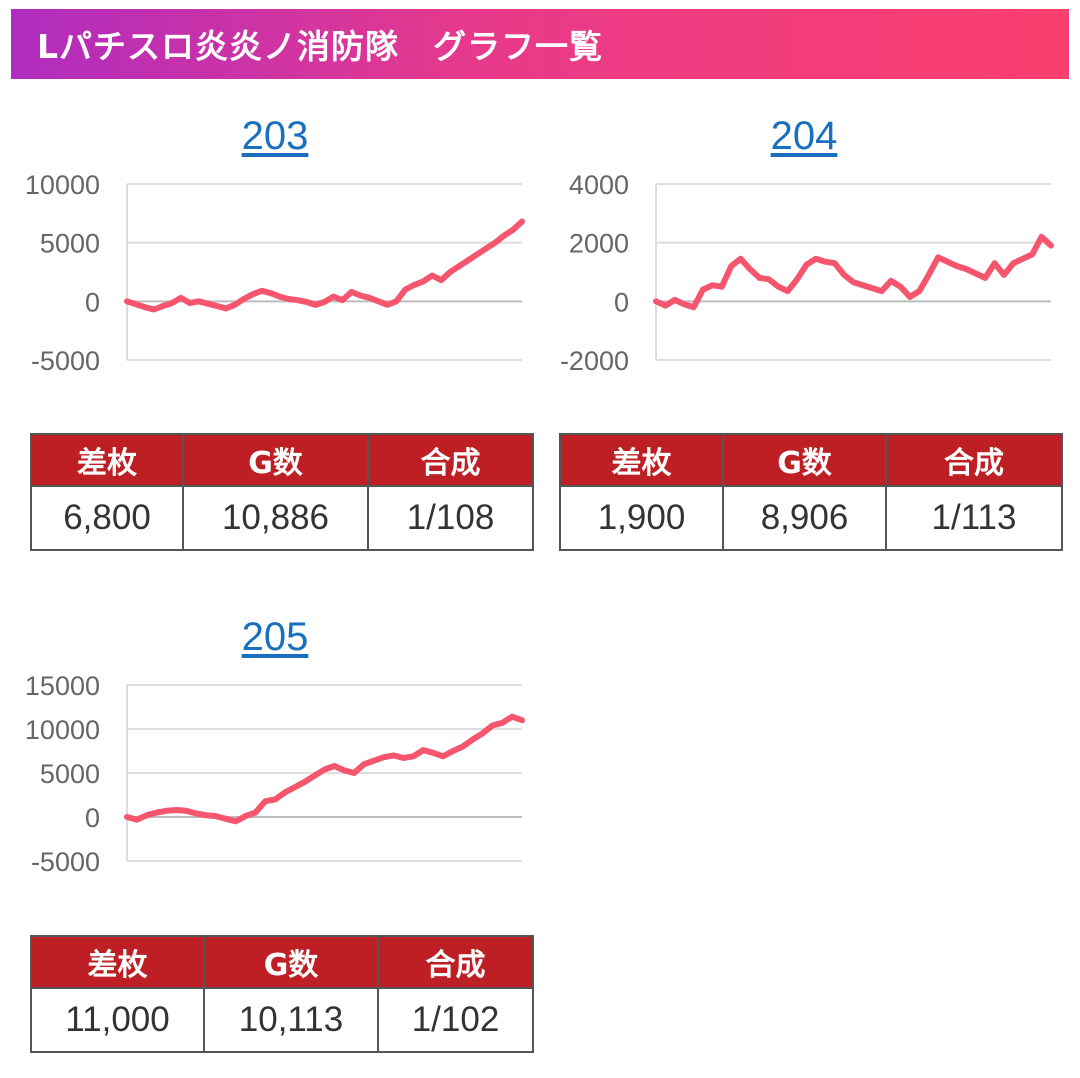 Image resolution: width=1080 pixels, height=1078 pixels. What do you see at coordinates (594, 361) in the screenshot?
I see `y-tick-label: -2000` at bounding box center [594, 361].